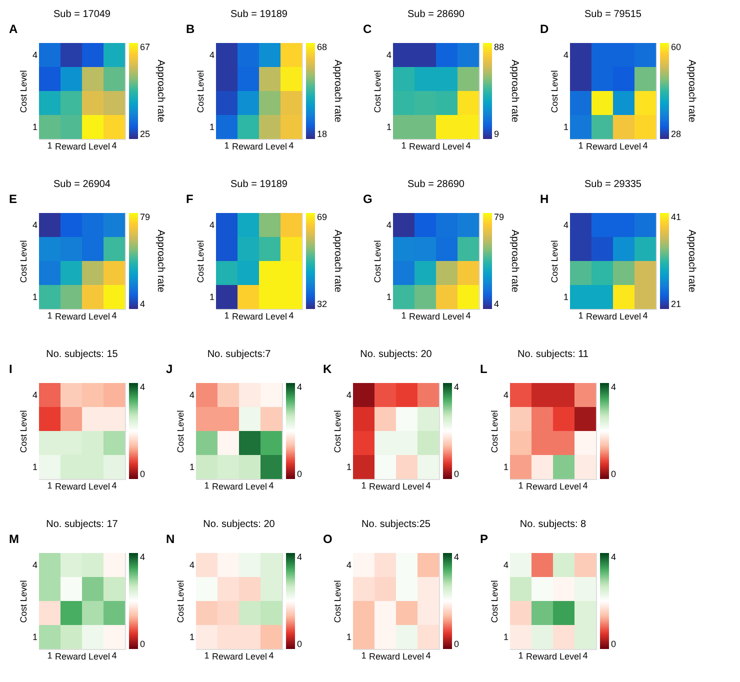  Describe the element at coordinates (82, 524) in the screenshot. I see `chart-title: No. subjects: 17` at that location.